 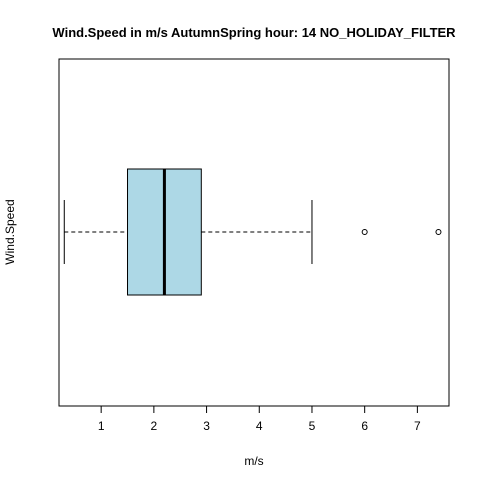 I want to click on x-axis: 1 2 3 4 5 6 7, so click(x=259, y=419).